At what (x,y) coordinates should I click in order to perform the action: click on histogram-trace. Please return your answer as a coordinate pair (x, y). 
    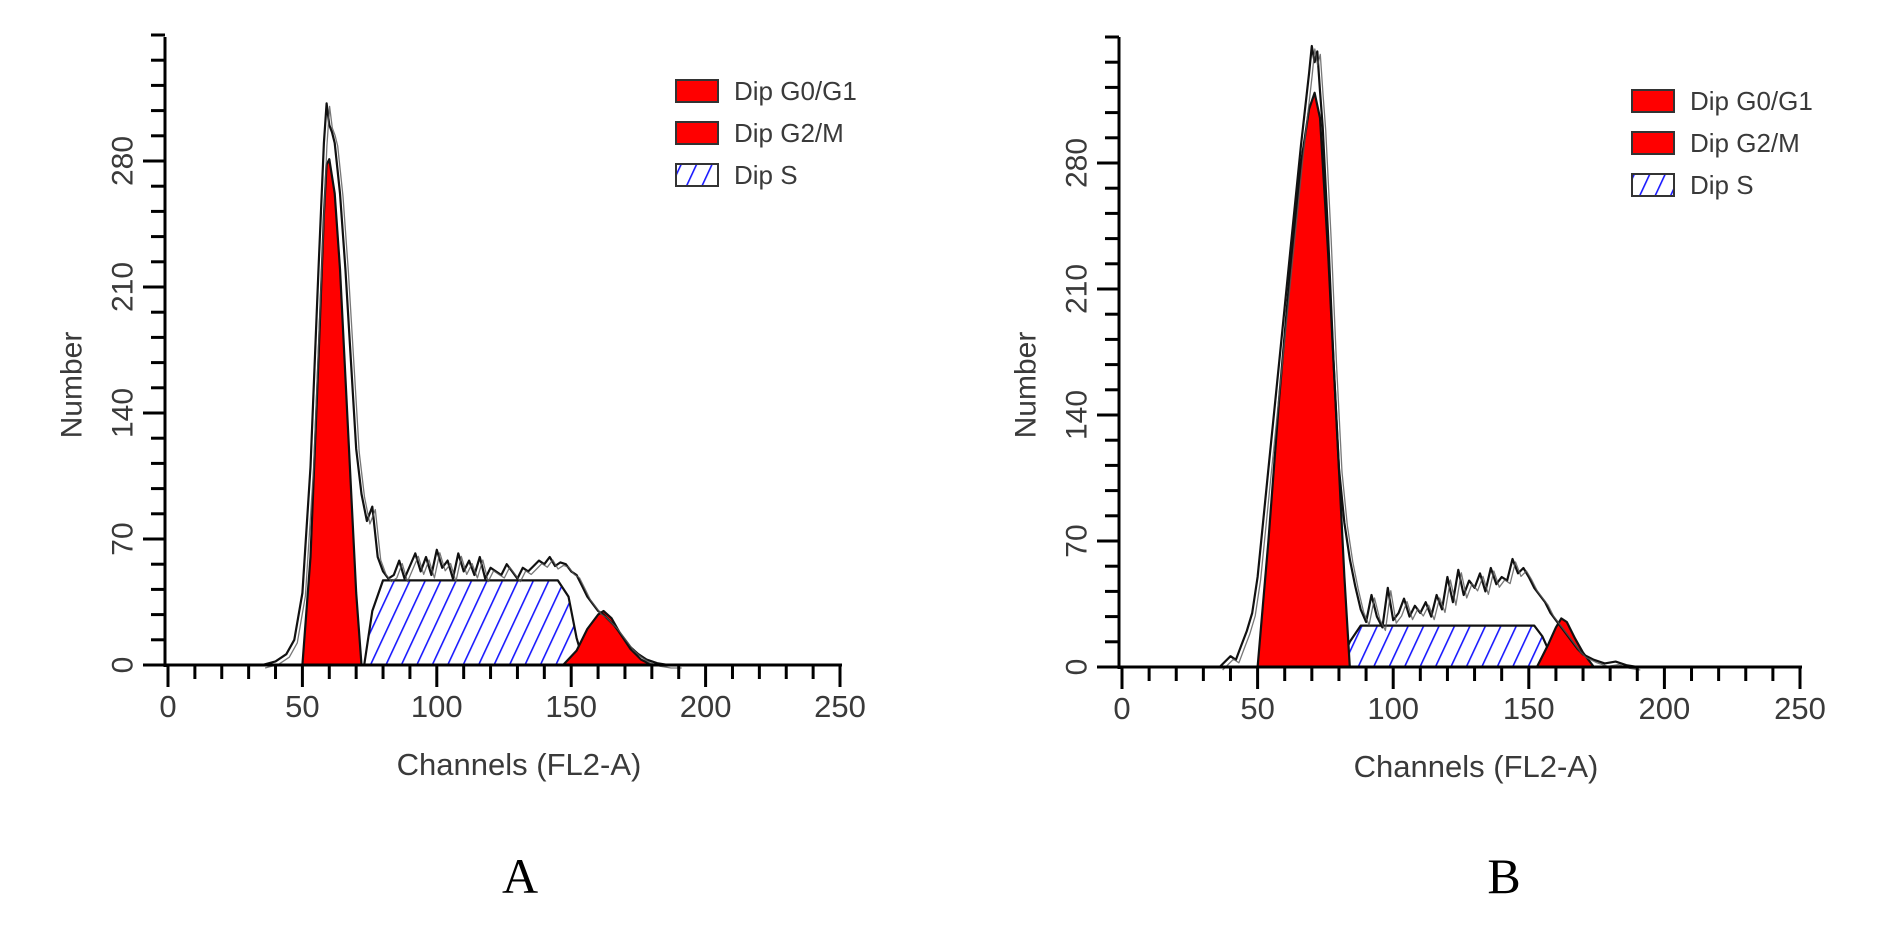
    Looking at the image, I should click on (1428, 356).